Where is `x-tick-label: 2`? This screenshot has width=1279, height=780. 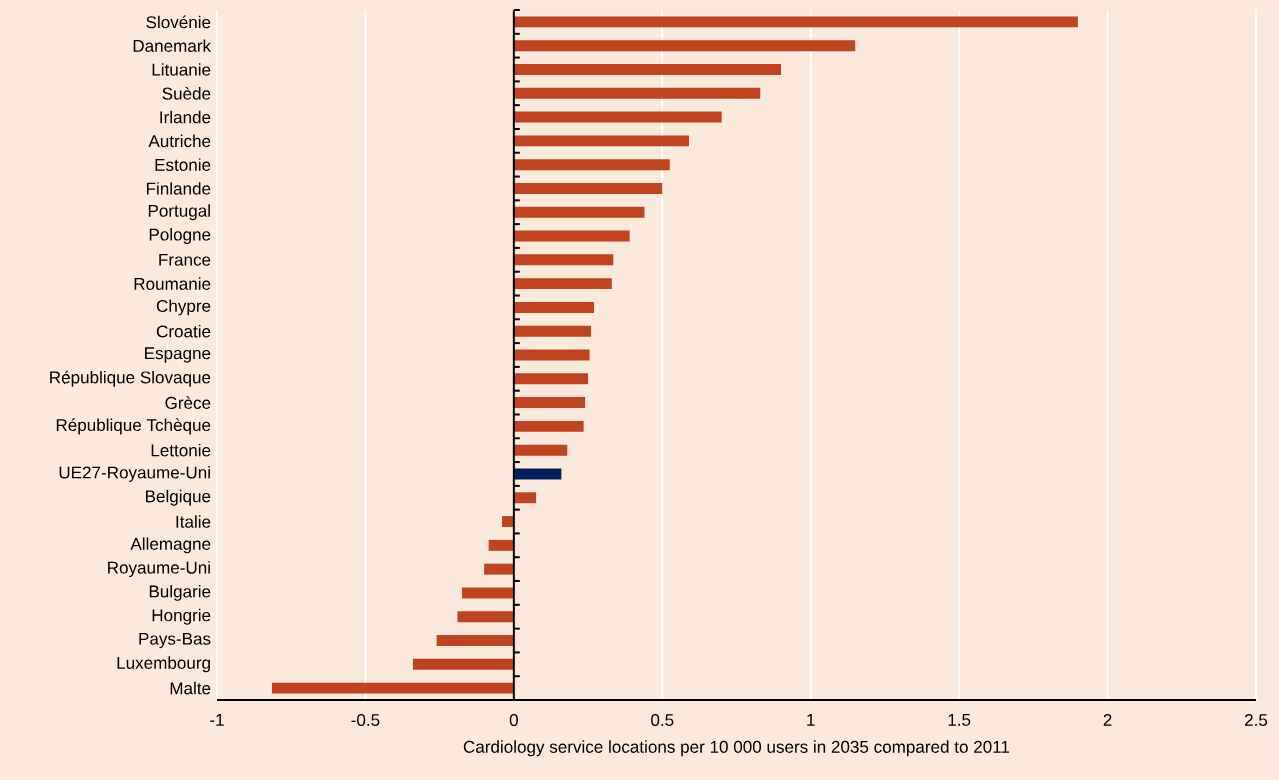 x-tick-label: 2 is located at coordinates (1107, 719).